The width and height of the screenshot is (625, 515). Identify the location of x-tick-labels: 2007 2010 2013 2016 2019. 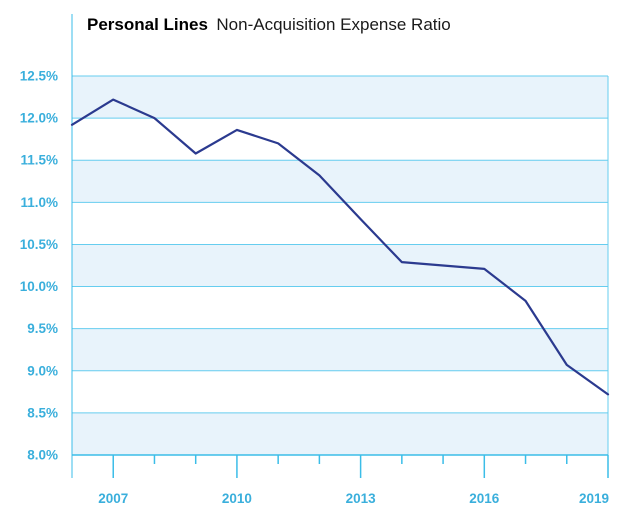
(353, 498).